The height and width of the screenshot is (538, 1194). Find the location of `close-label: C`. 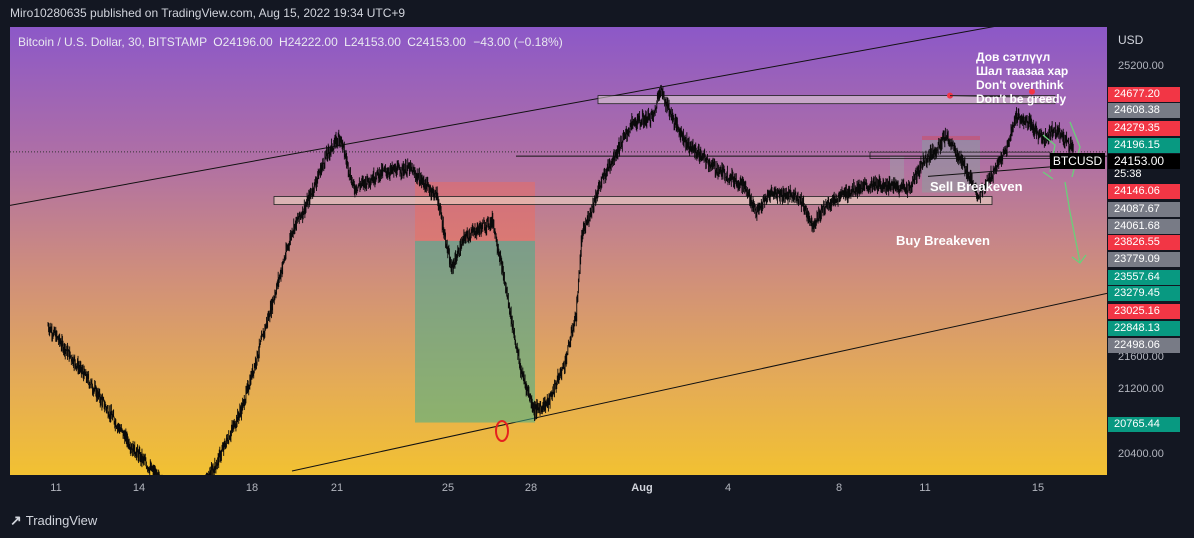

close-label: C is located at coordinates (411, 42).